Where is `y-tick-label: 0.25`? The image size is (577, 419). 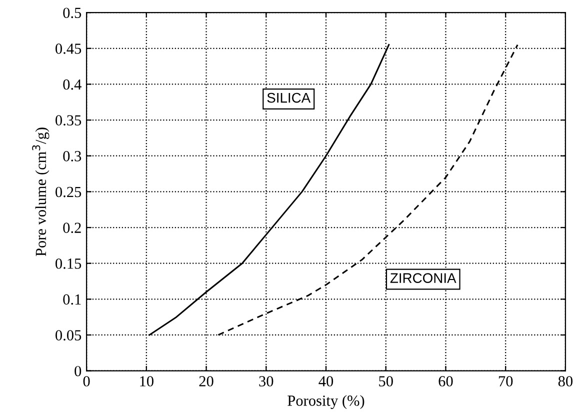 y-tick-label: 0.25 is located at coordinates (69, 192).